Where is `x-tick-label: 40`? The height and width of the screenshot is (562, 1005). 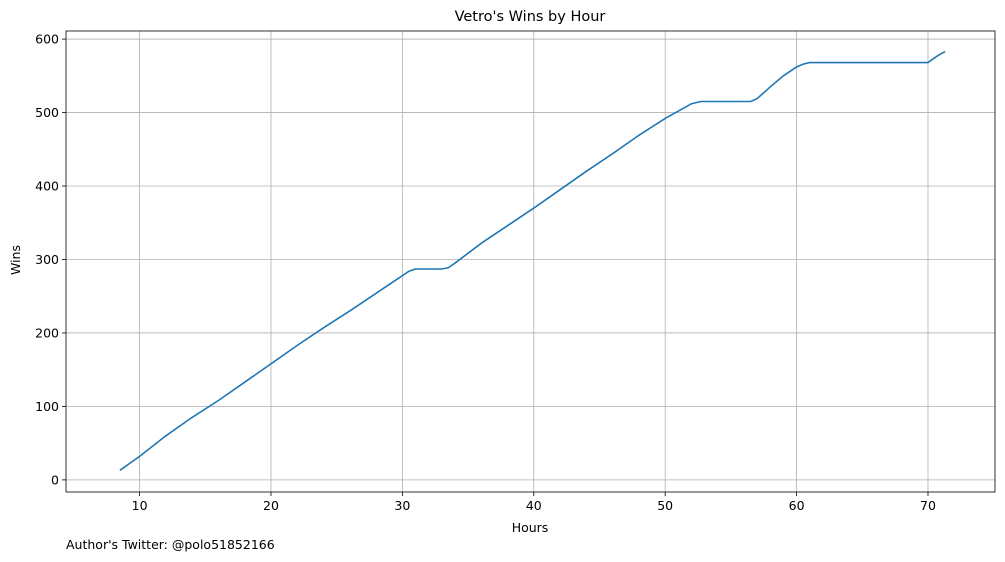
x-tick-label: 40 is located at coordinates (534, 505).